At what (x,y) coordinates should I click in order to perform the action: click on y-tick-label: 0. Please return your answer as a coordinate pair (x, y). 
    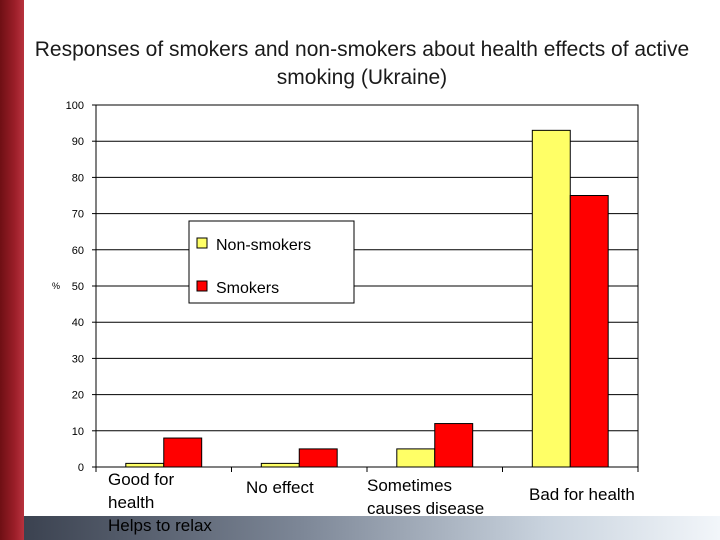
    Looking at the image, I should click on (81, 468).